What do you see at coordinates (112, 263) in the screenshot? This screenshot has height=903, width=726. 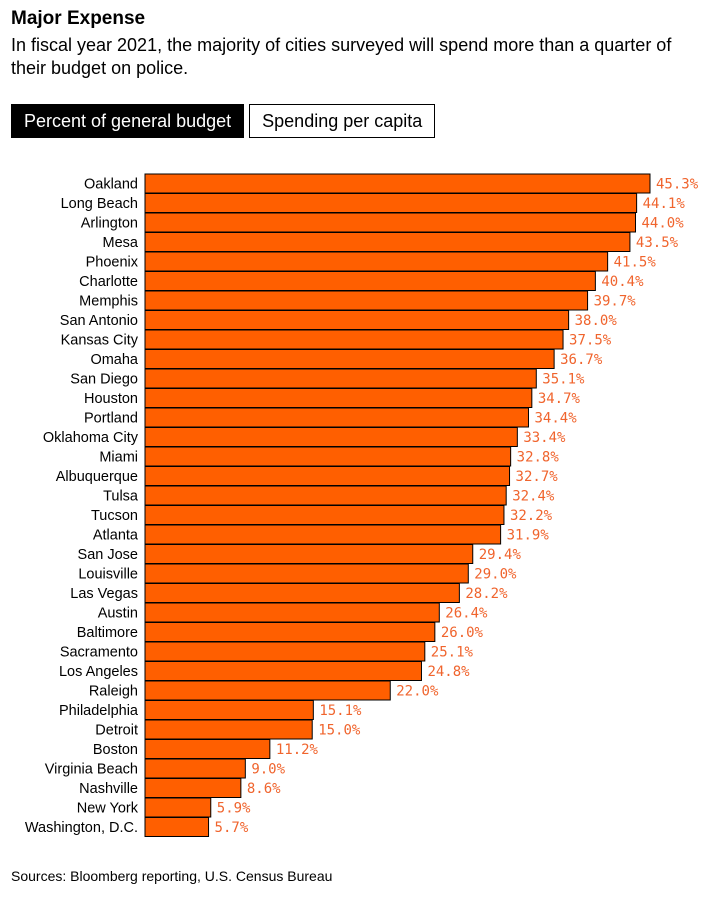 I see `category-label: Phoenix` at bounding box center [112, 263].